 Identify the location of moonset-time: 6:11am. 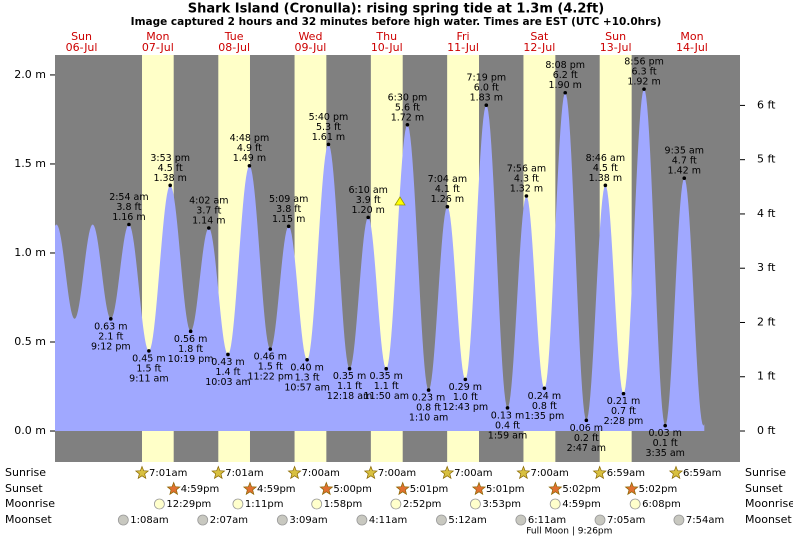
(547, 520).